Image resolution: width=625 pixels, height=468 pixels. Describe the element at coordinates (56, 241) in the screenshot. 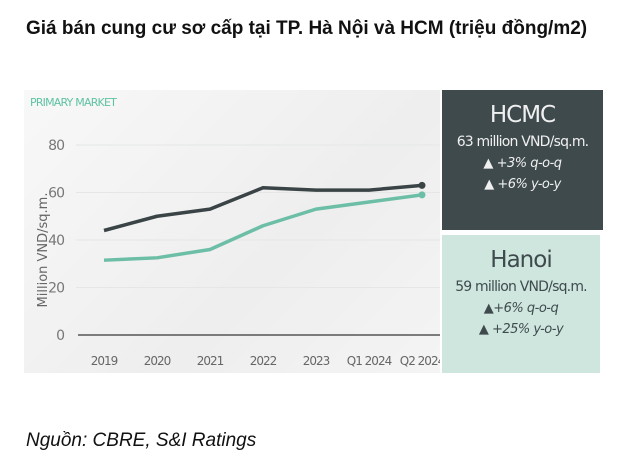

I see `y-tick-label: 40` at that location.